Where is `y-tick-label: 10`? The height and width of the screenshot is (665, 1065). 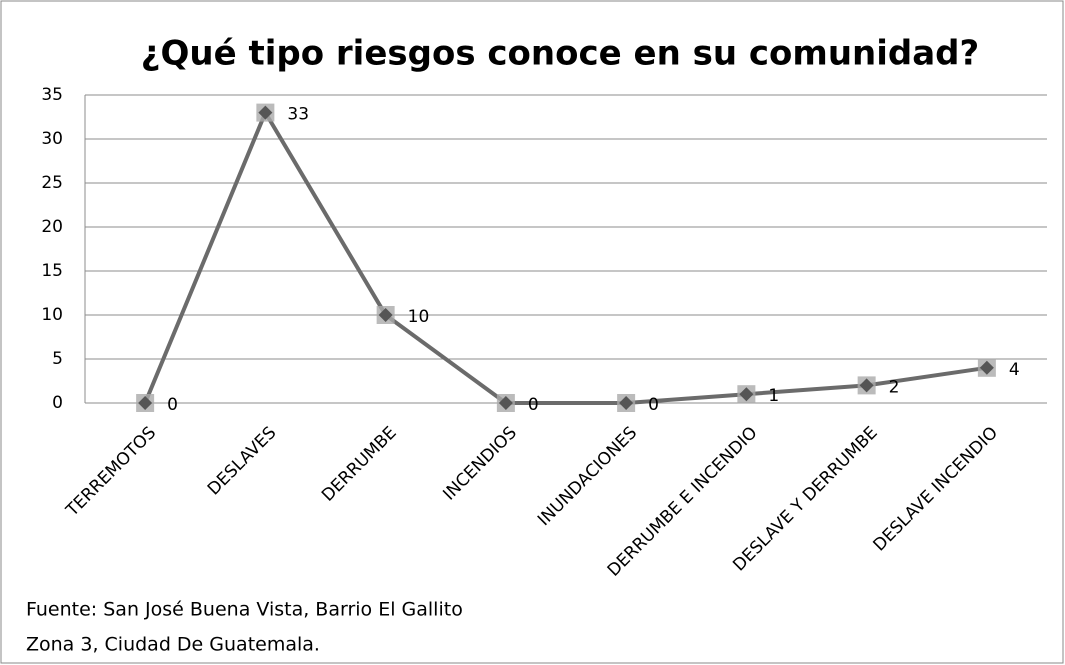 y-tick-label: 10 is located at coordinates (52, 315).